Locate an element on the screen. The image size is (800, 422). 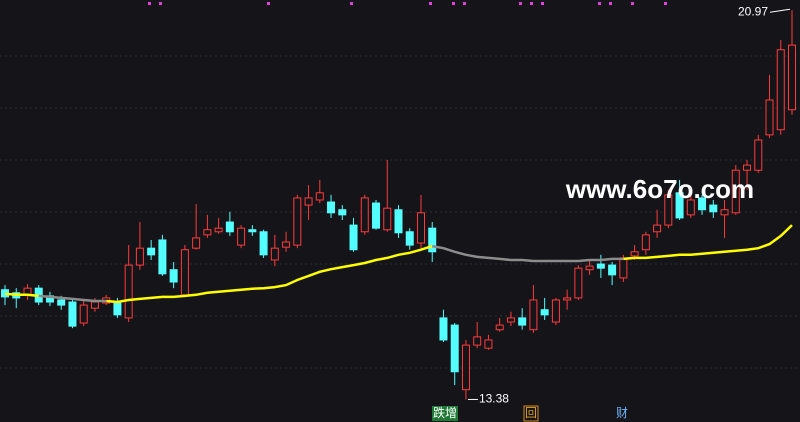
low-label: 13.38 is located at coordinates (494, 399).